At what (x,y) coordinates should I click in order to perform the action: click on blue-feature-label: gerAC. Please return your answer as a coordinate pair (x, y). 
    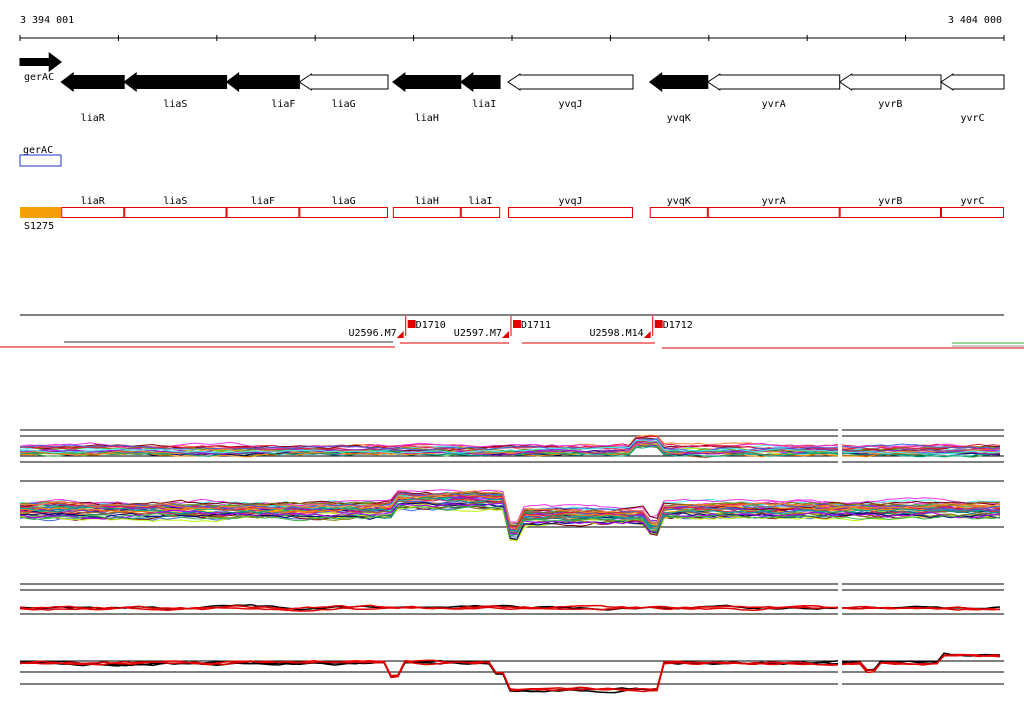
    Looking at the image, I should click on (38, 150).